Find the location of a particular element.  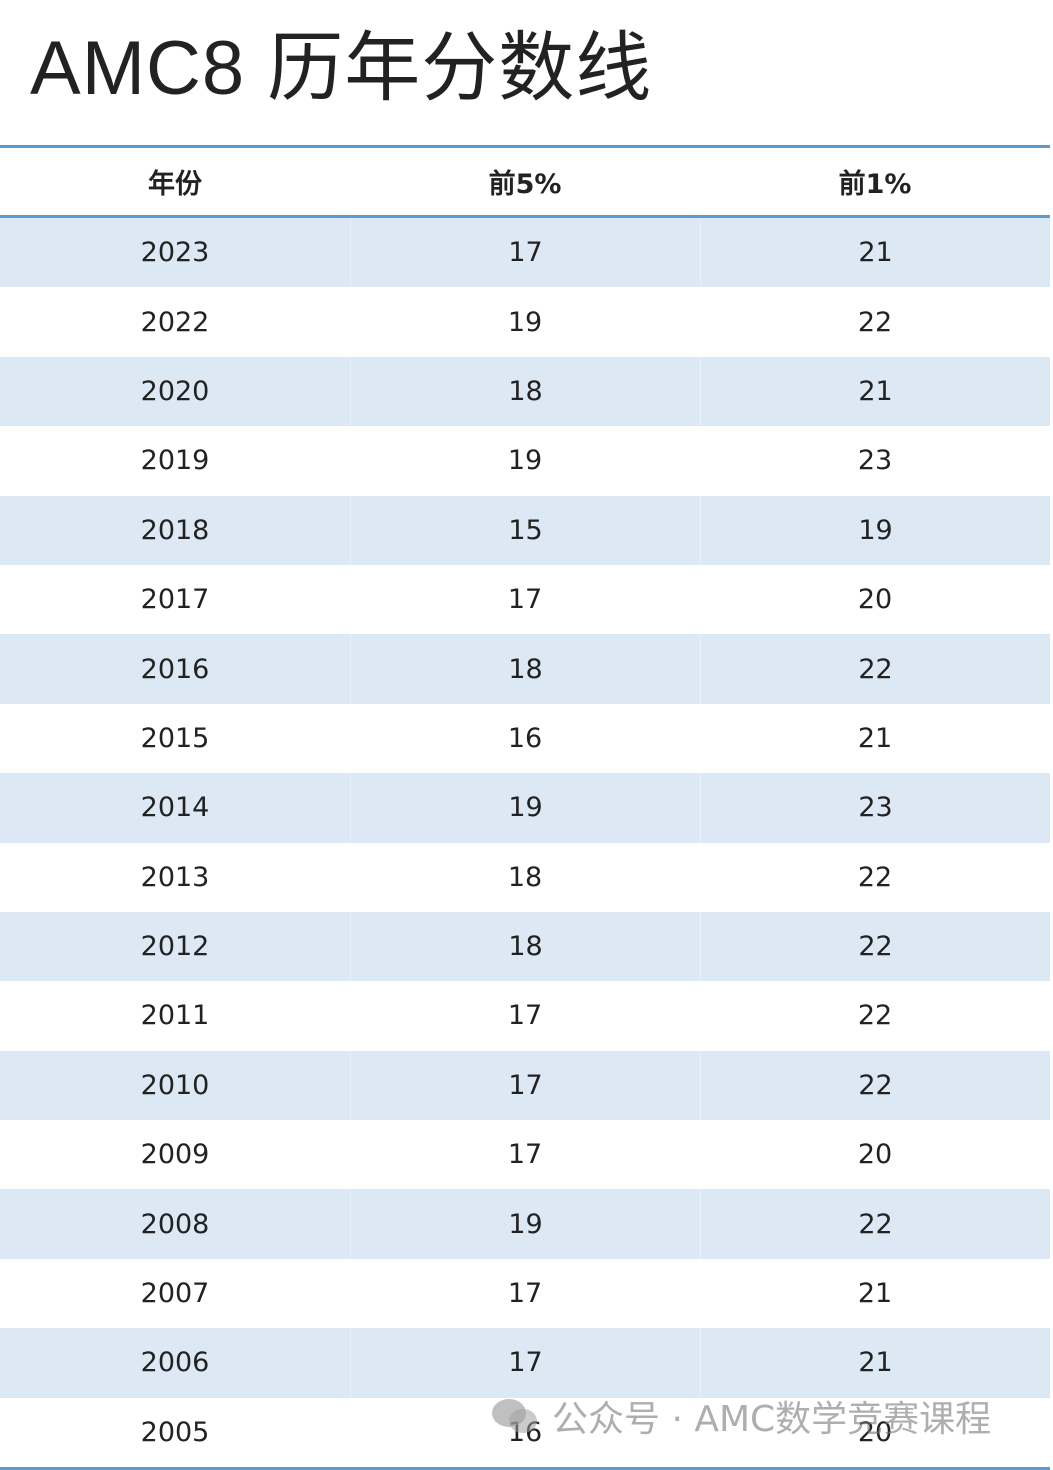

table-cell: 16 is located at coordinates (525, 738).